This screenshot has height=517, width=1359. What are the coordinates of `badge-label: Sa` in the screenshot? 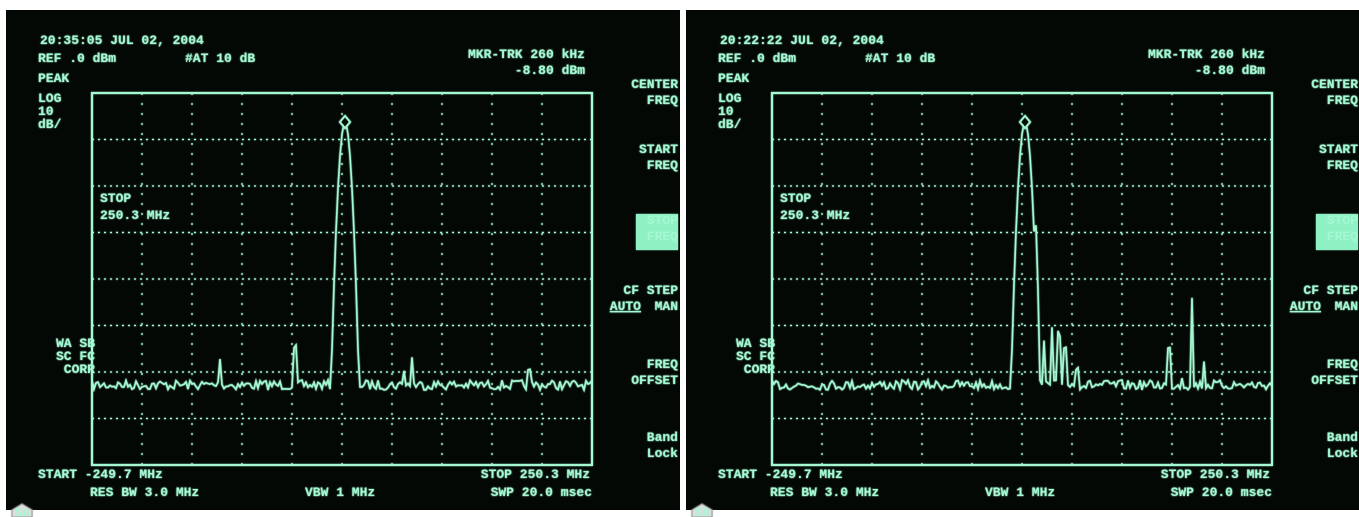 It's located at (22, 511).